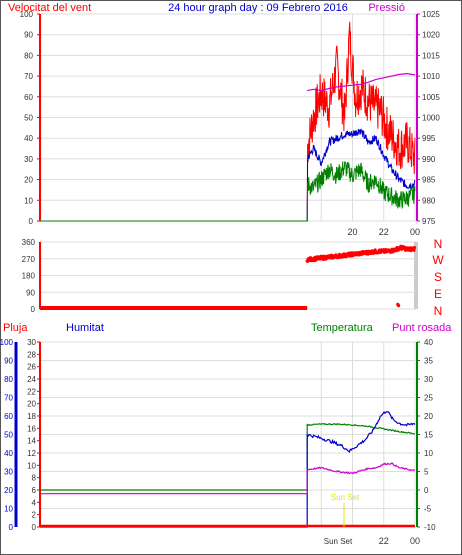 Image resolution: width=462 pixels, height=555 pixels. What do you see at coordinates (15, 328) in the screenshot?
I see `rain-label: Pluja` at bounding box center [15, 328].